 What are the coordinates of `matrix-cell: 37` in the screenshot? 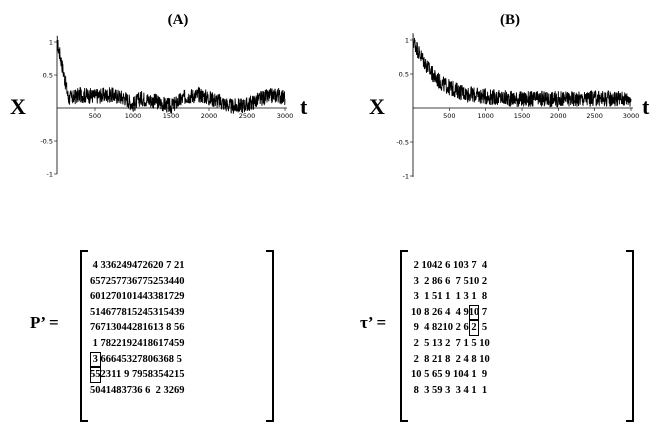 It's located at (127, 390).